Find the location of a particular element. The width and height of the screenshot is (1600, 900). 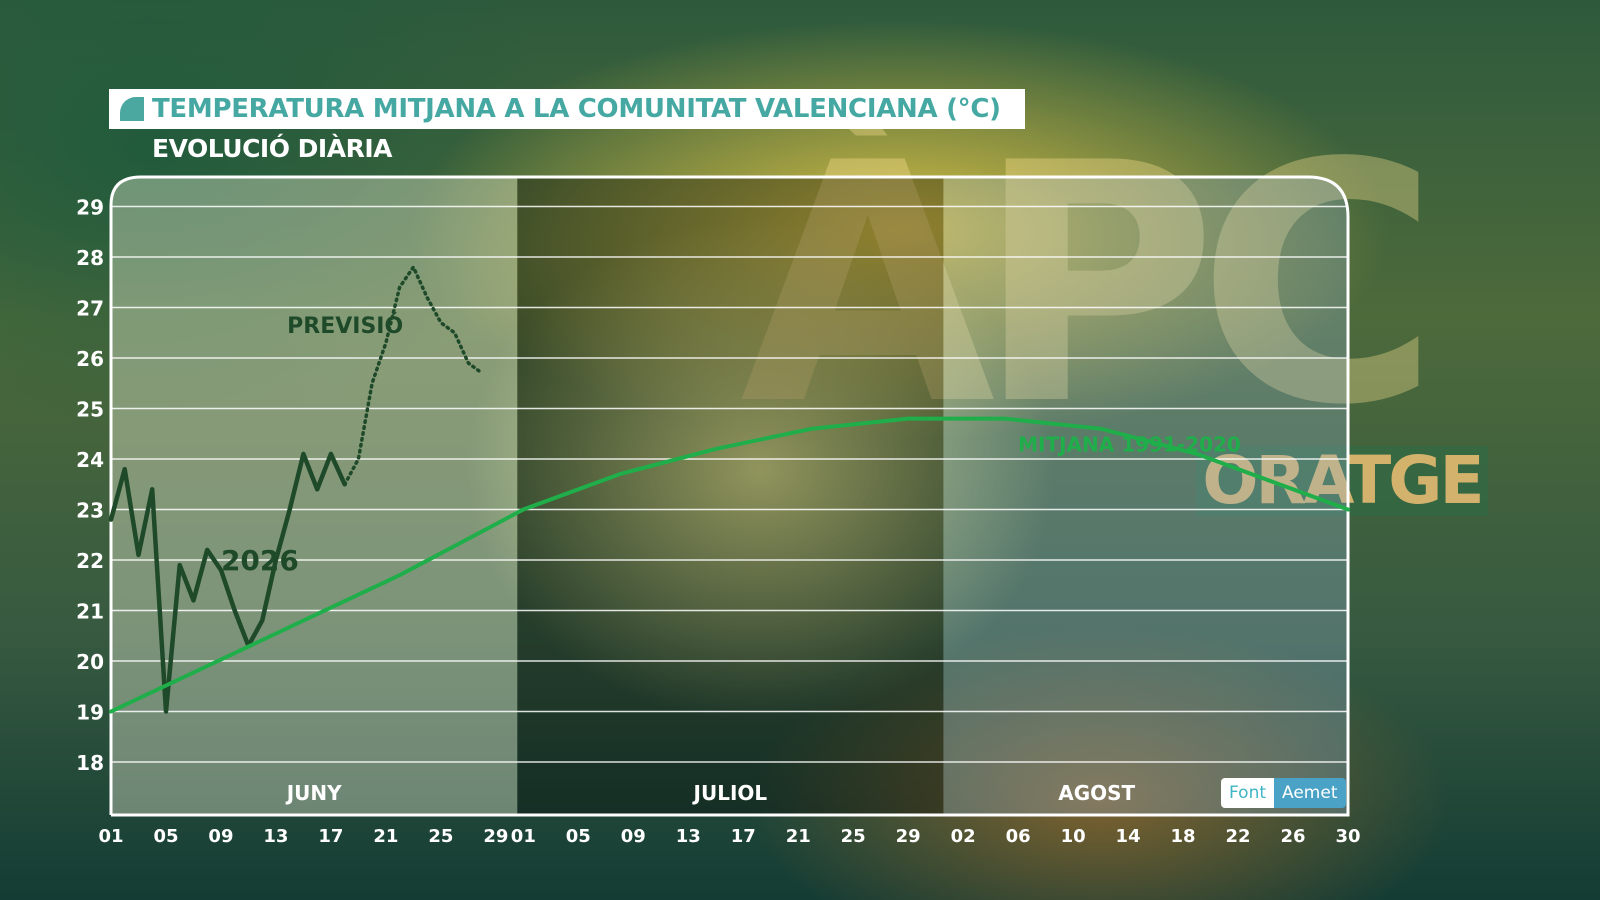

series-label: MITJANA 1991-2020 is located at coordinates (1129, 444).